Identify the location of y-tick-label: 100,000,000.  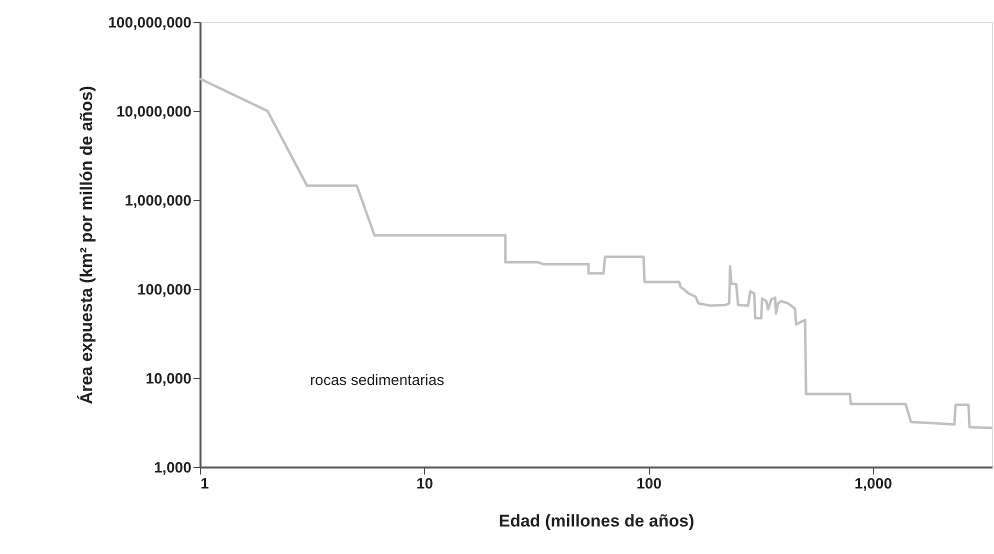
(150, 23).